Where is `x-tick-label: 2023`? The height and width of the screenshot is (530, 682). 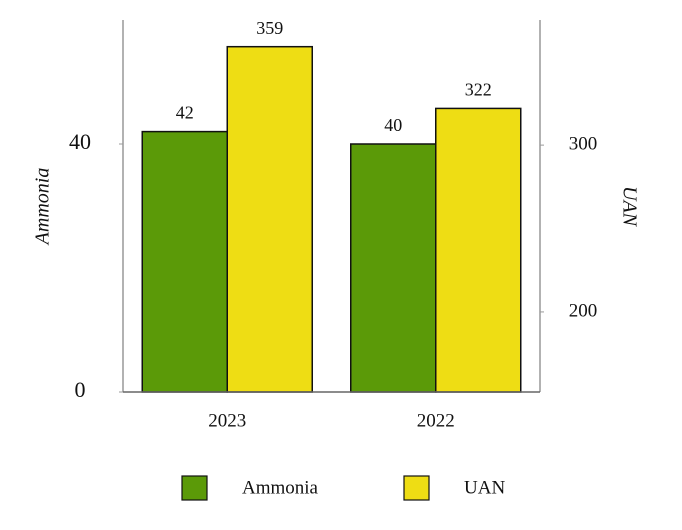
x-tick-label: 2023 is located at coordinates (227, 420).